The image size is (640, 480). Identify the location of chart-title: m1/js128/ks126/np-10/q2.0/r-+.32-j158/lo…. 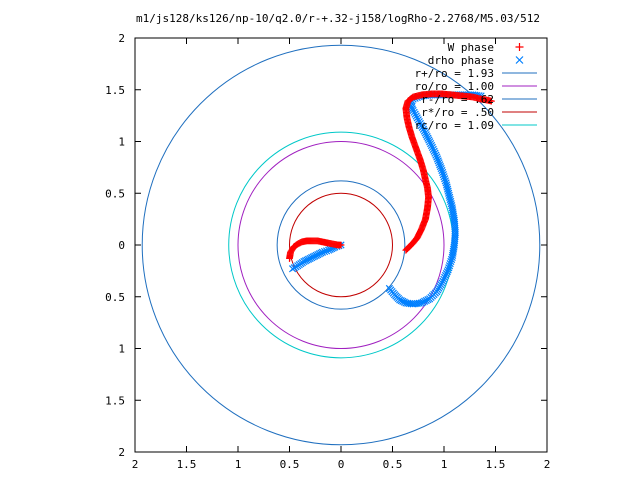
(338, 18).